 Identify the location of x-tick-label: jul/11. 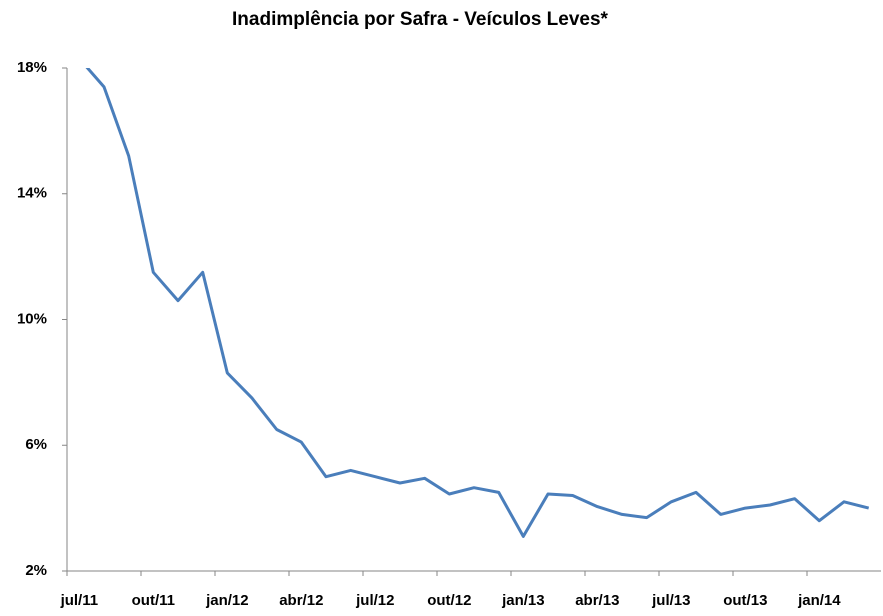
(79, 600).